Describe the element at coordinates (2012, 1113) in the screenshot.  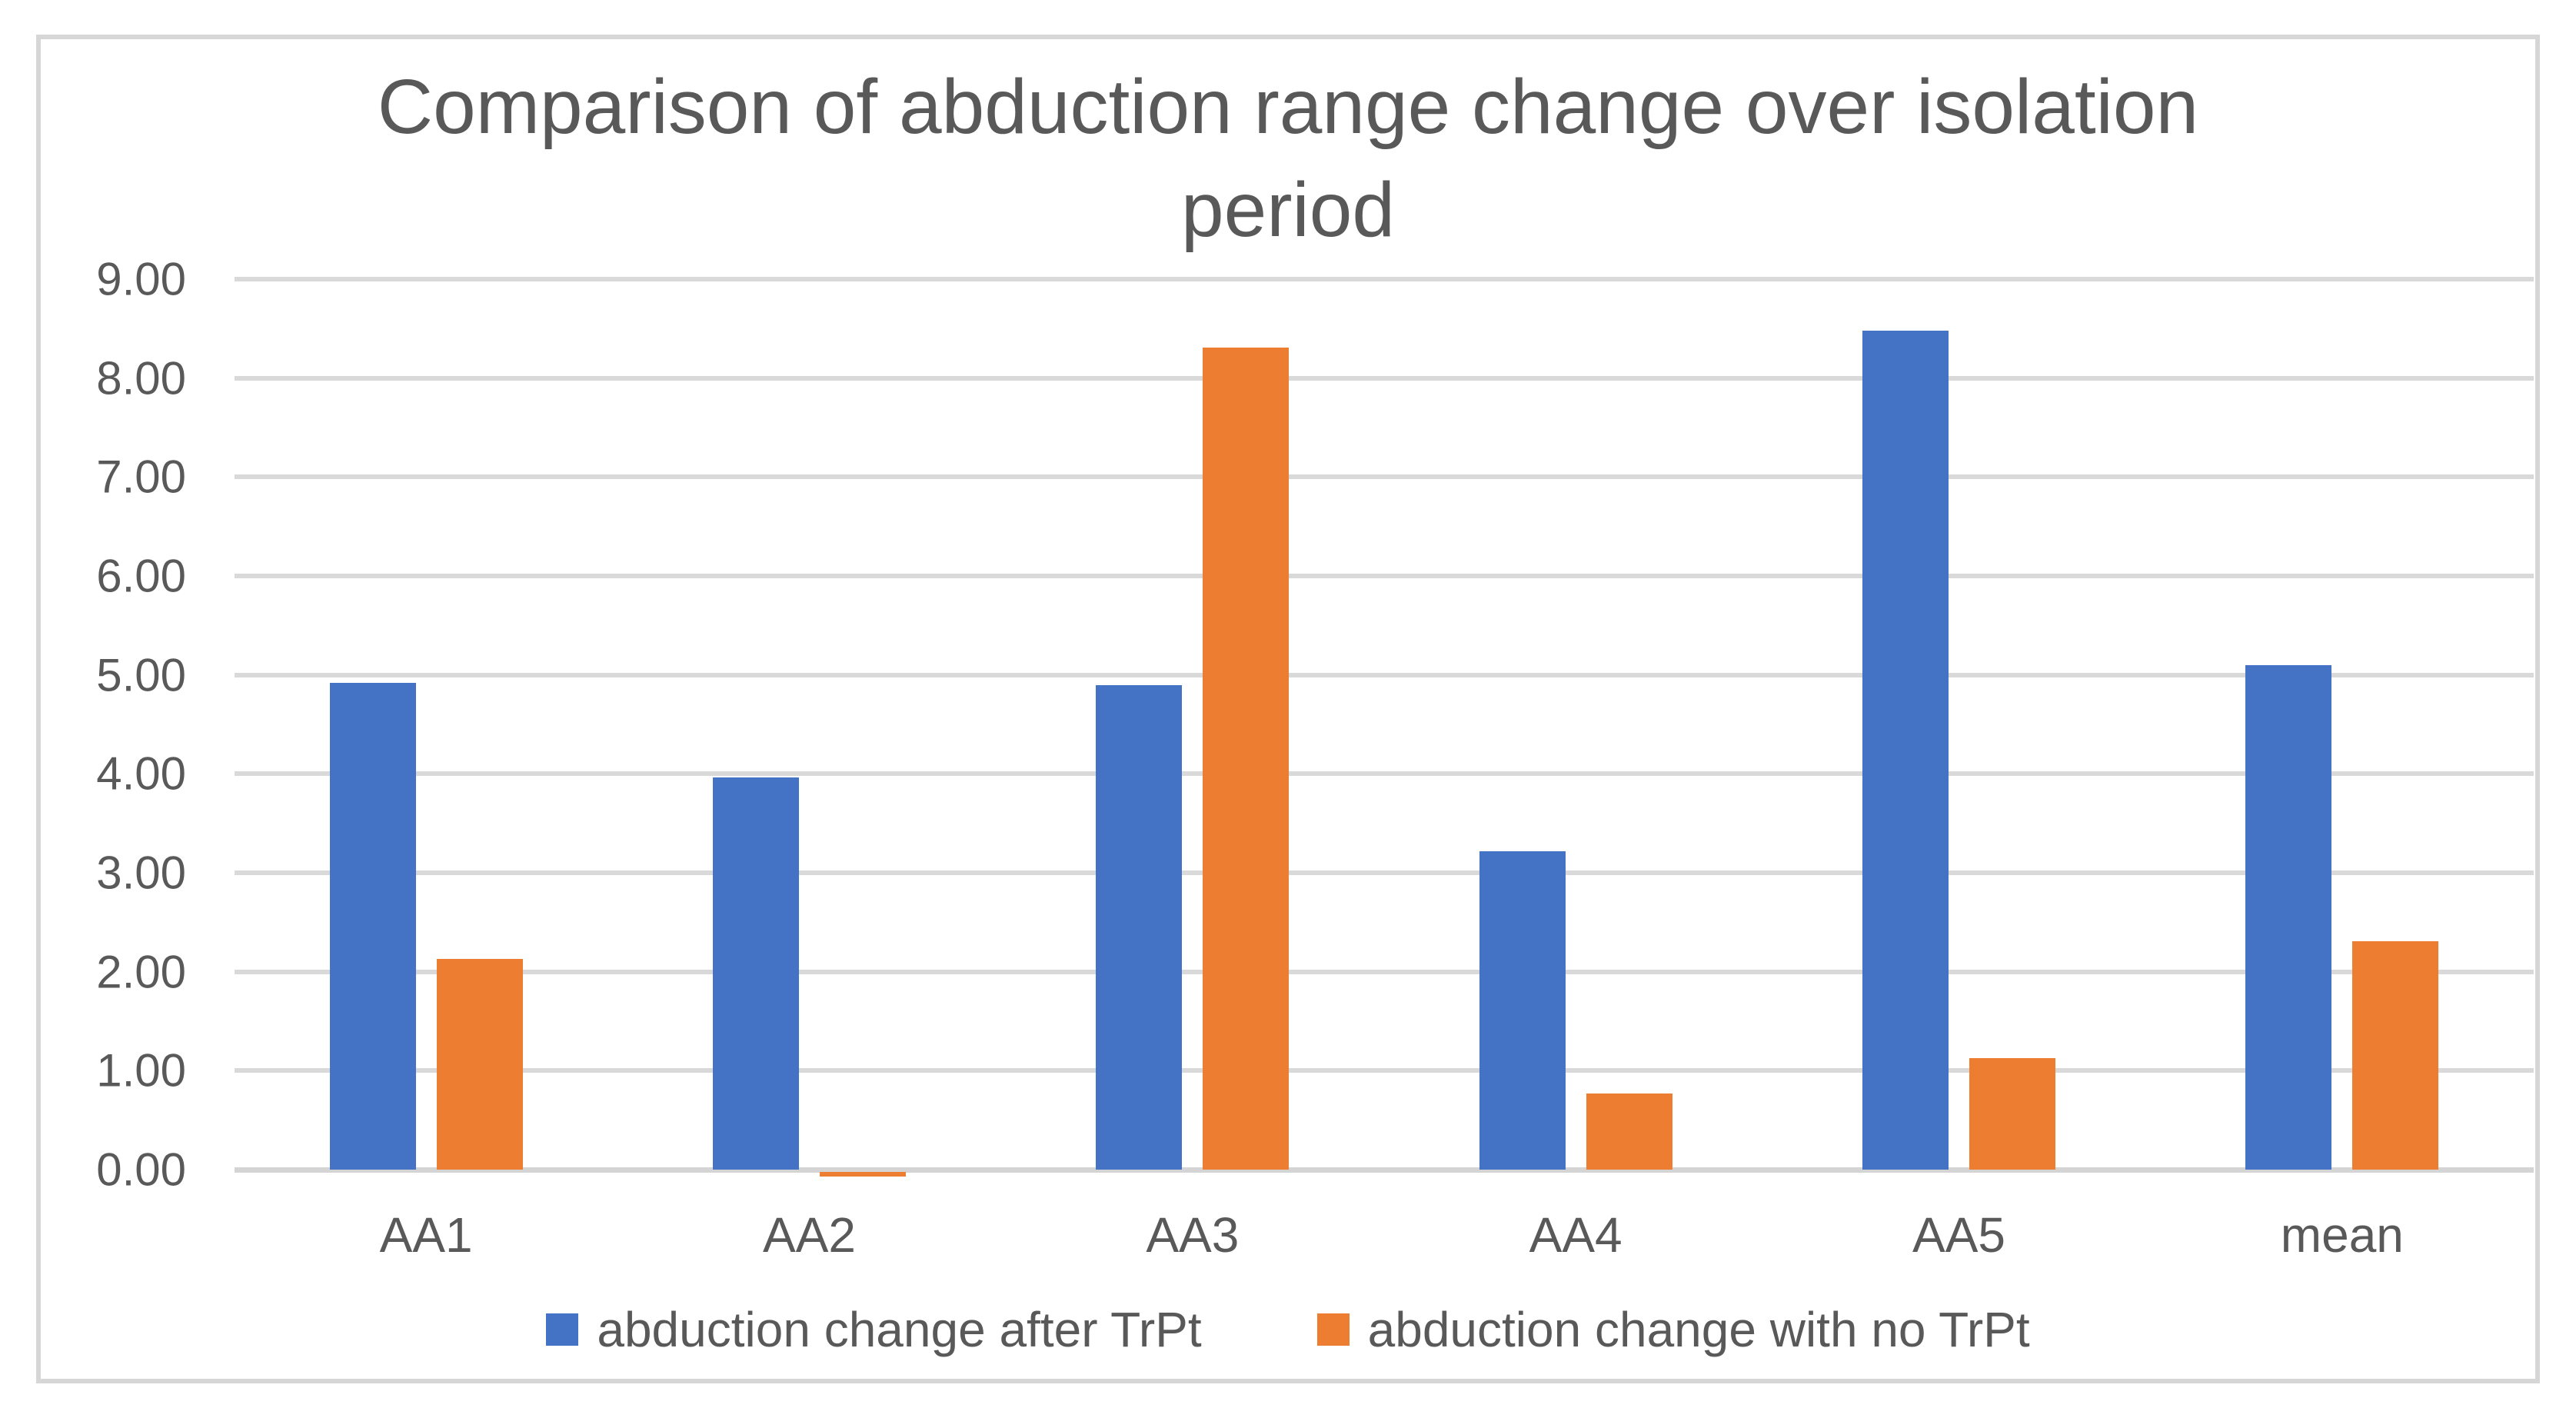
I see `bar-no-trpt-AA5` at that location.